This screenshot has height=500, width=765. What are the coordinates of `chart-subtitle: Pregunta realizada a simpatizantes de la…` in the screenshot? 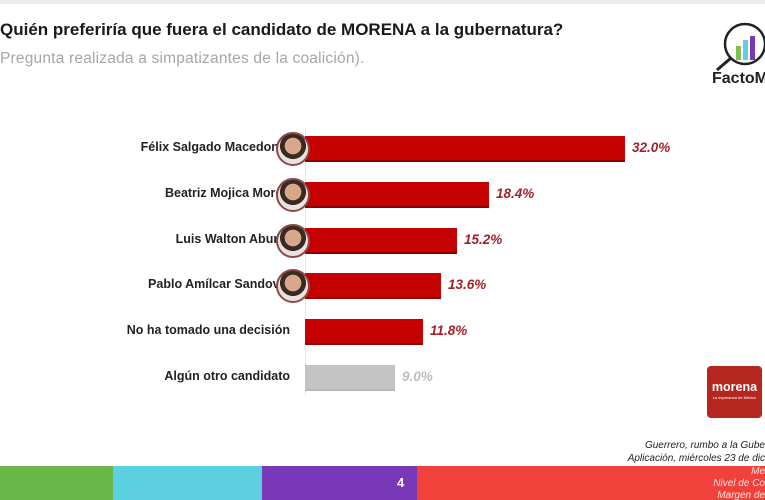 It's located at (182, 58).